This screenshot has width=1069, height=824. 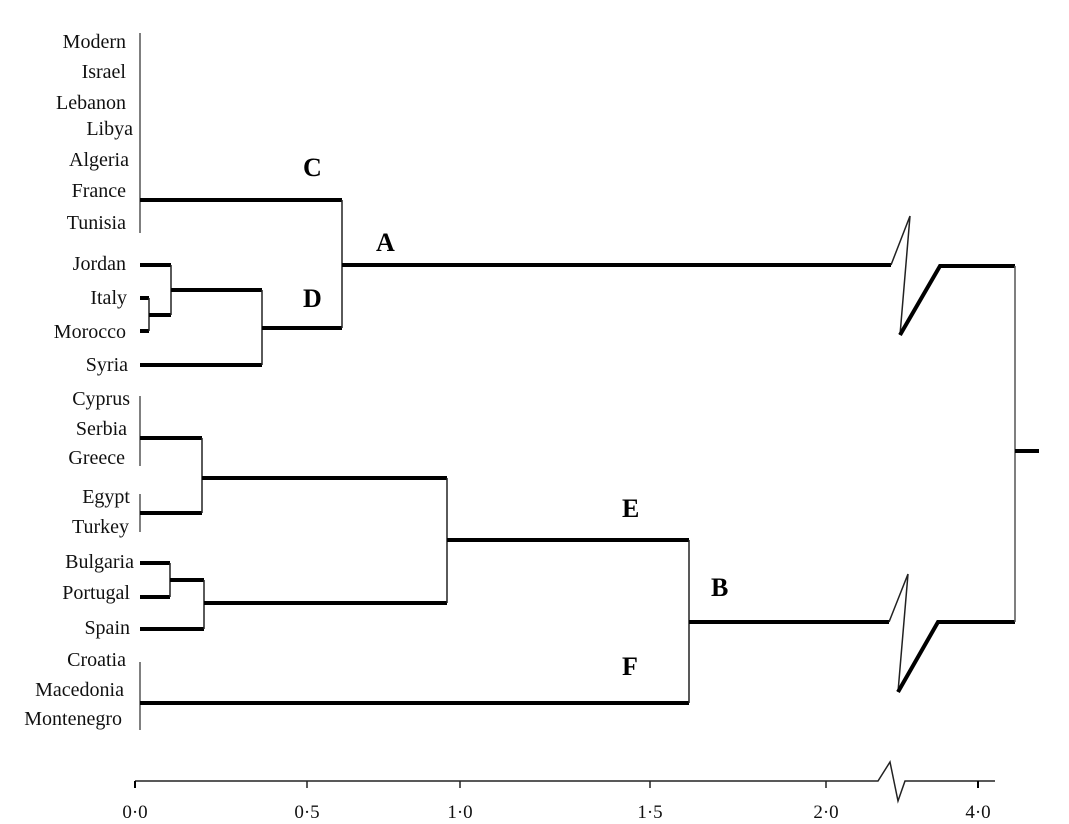 What do you see at coordinates (719, 587) in the screenshot?
I see `clade-label-b: B` at bounding box center [719, 587].